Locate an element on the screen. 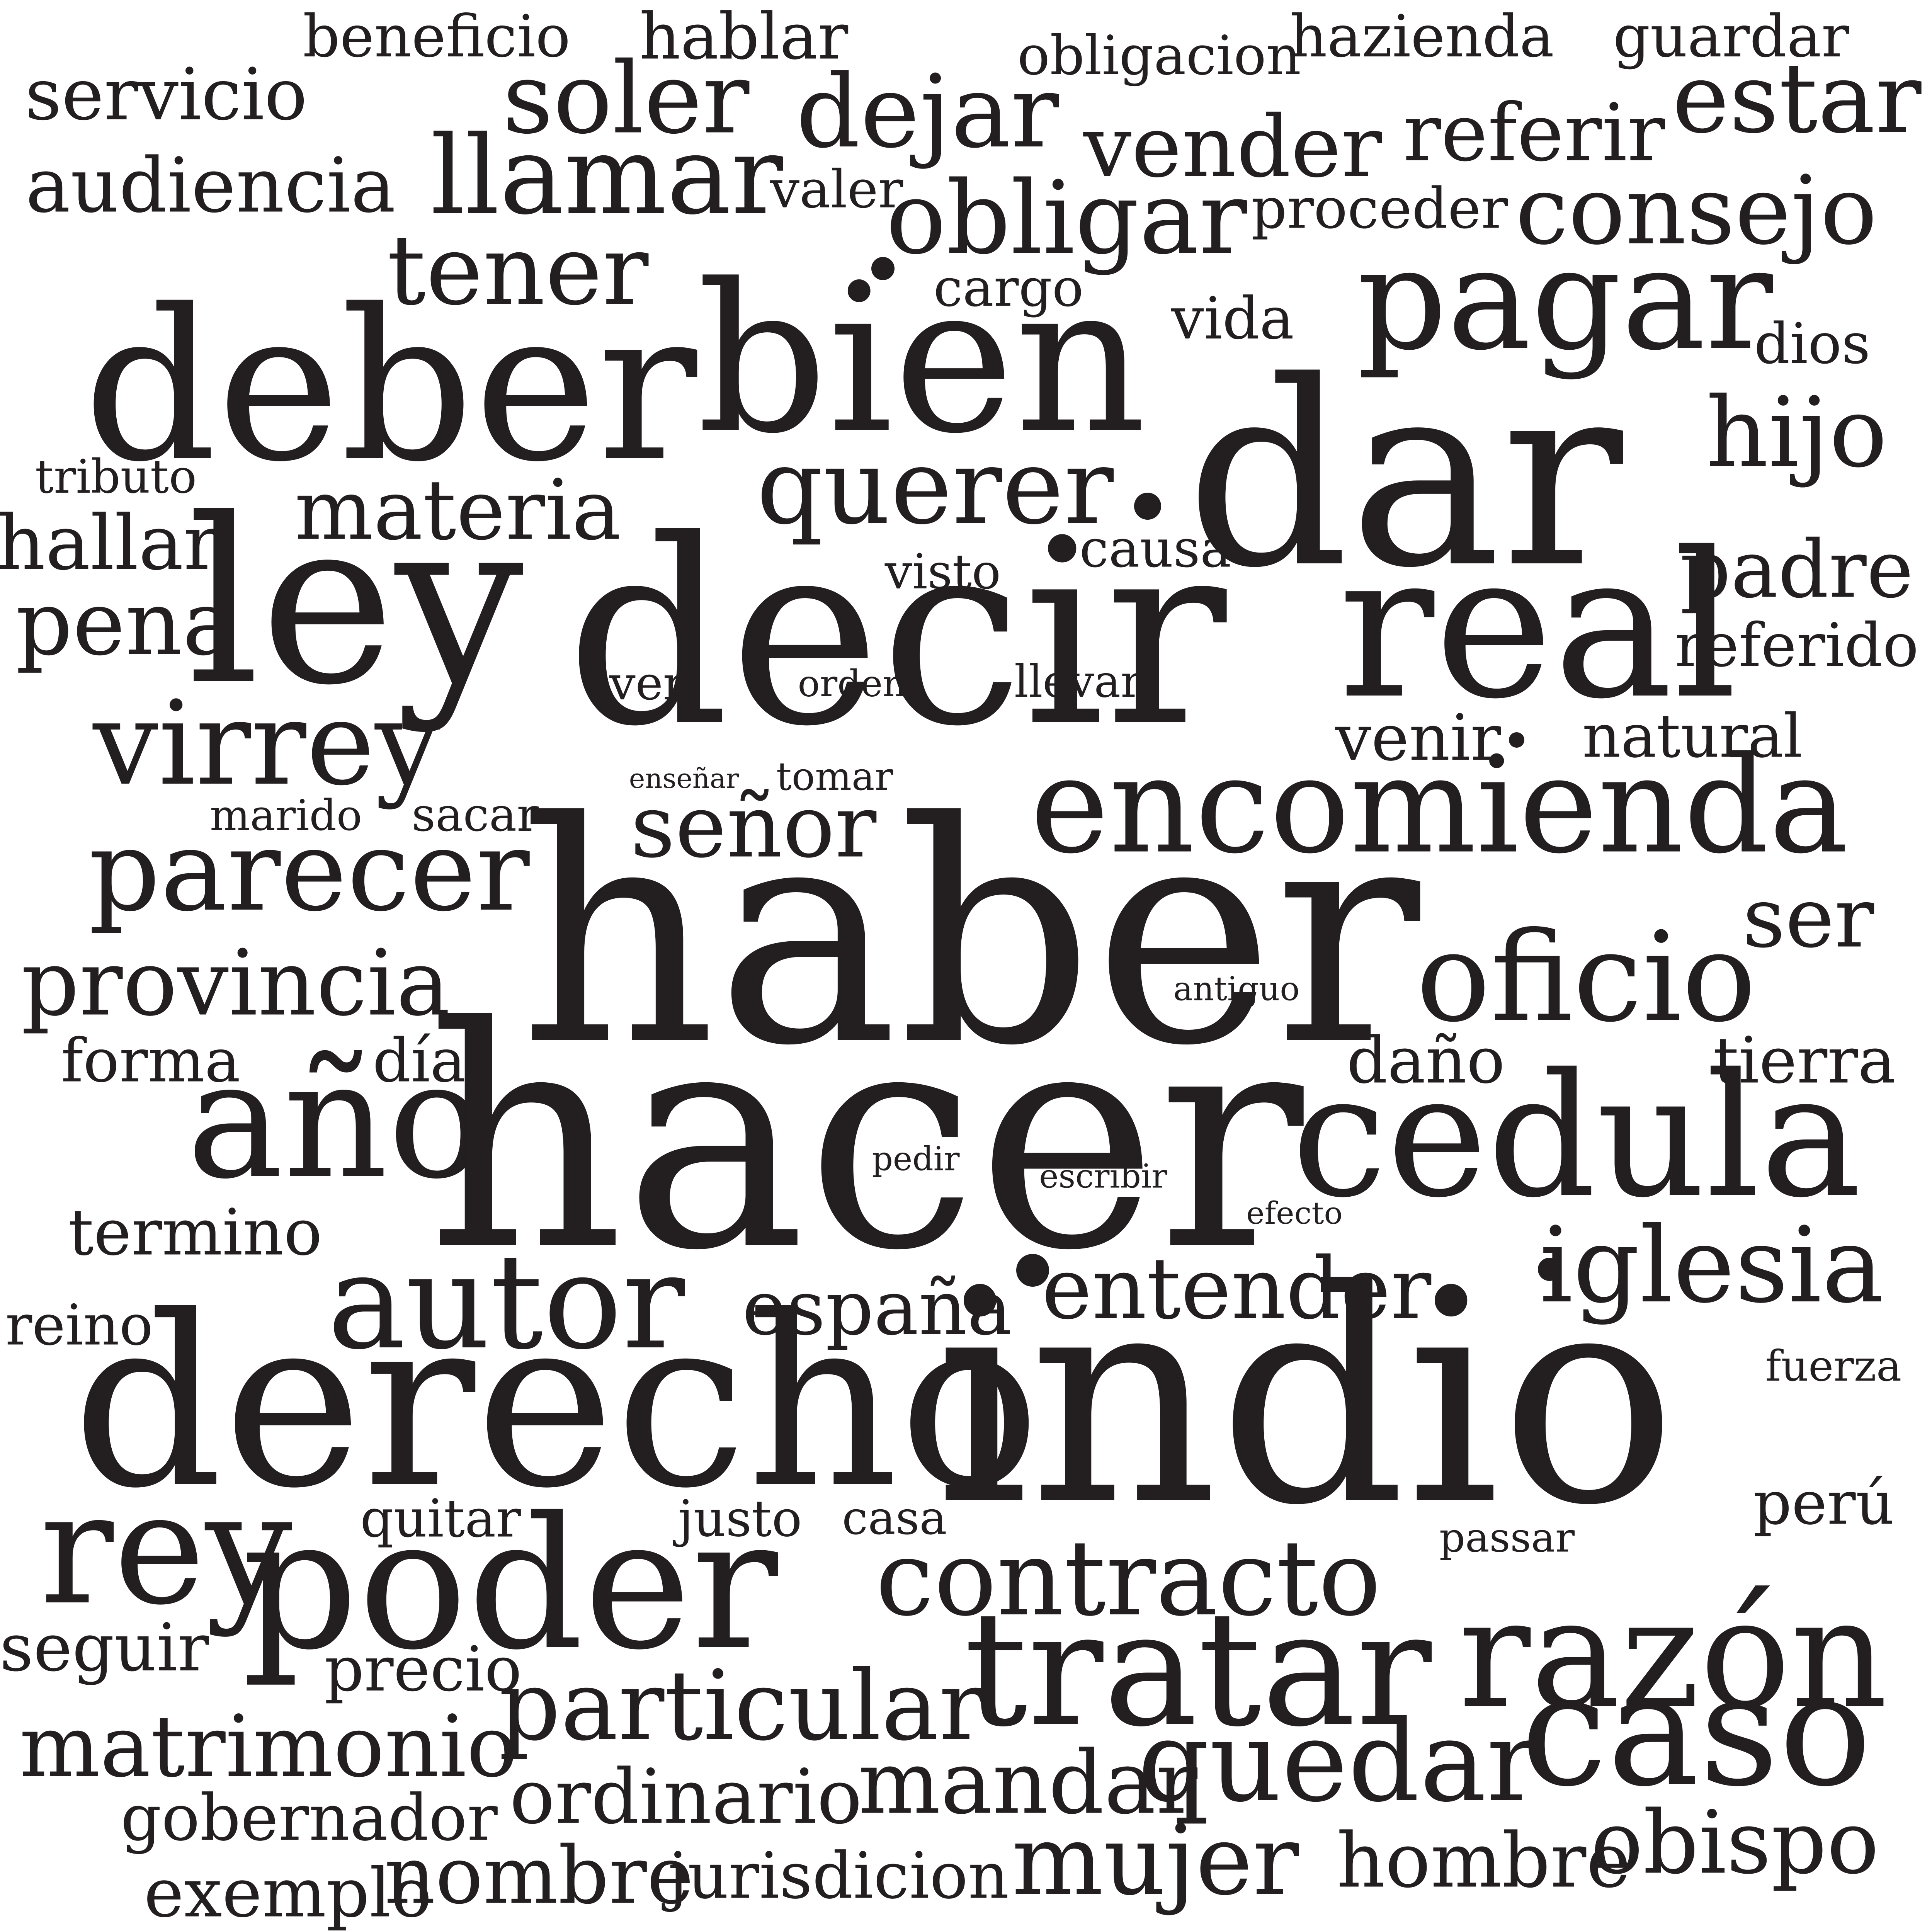 The height and width of the screenshot is (1932, 1932). word-referido: referido is located at coordinates (1797, 645).